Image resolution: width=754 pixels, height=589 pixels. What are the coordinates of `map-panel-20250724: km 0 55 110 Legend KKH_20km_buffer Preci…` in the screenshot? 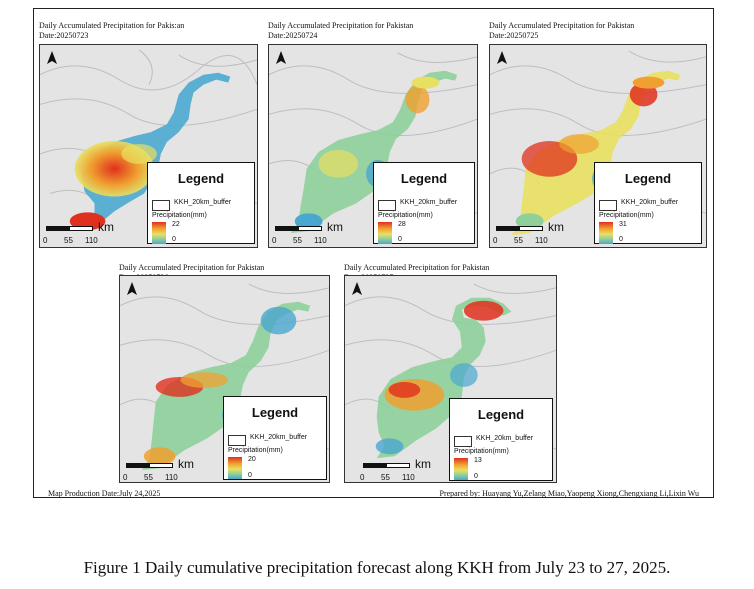 It's located at (373, 146).